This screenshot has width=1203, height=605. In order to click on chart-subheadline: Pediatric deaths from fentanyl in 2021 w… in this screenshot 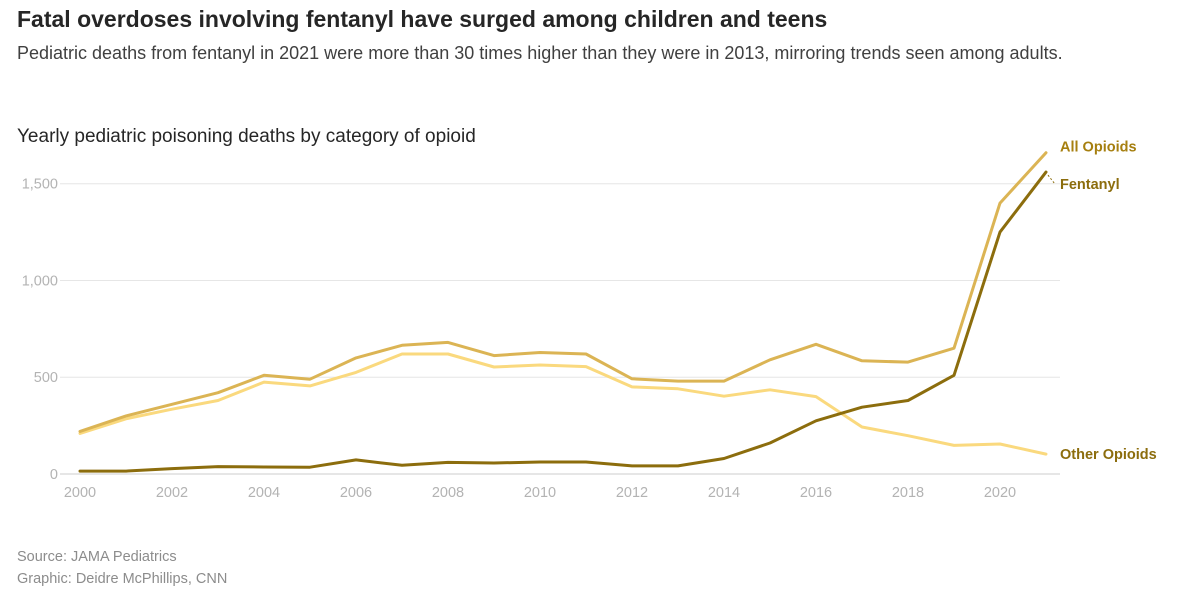, I will do `click(540, 53)`.